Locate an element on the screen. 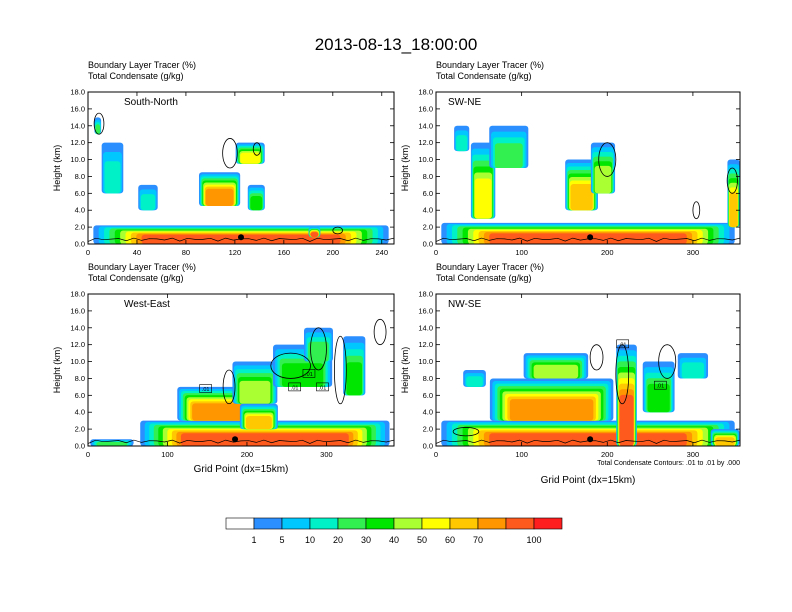 The height and width of the screenshot is (612, 792). x-tick-label: 240 is located at coordinates (382, 252).